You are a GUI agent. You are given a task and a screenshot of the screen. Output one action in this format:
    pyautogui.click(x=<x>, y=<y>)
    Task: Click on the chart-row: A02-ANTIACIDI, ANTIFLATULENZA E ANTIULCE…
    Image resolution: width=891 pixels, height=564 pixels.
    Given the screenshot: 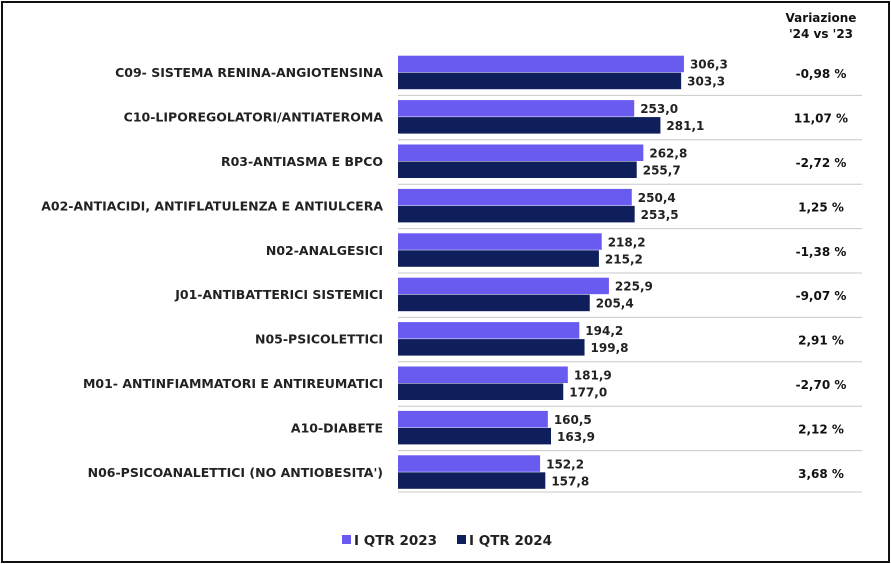 What is the action you would take?
    pyautogui.click(x=451, y=203)
    